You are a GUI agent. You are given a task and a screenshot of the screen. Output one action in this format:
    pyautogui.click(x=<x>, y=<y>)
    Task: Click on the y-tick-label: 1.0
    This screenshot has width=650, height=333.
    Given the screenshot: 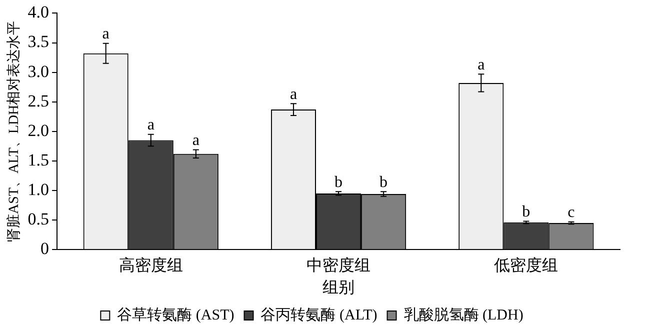 What is the action you would take?
    pyautogui.click(x=39, y=189)
    